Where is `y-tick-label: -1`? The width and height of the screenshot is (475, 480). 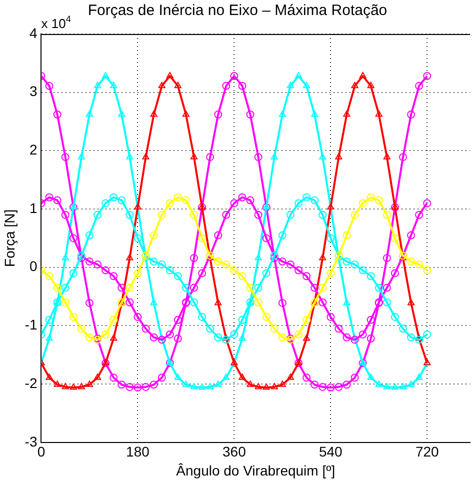 y-tick-label: -1 is located at coordinates (31, 324).